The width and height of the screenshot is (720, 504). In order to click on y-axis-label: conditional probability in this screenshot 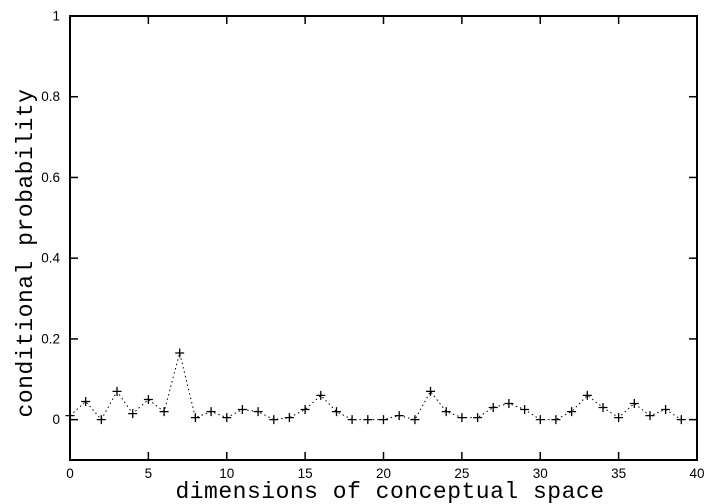, I will do `click(26, 253)`.